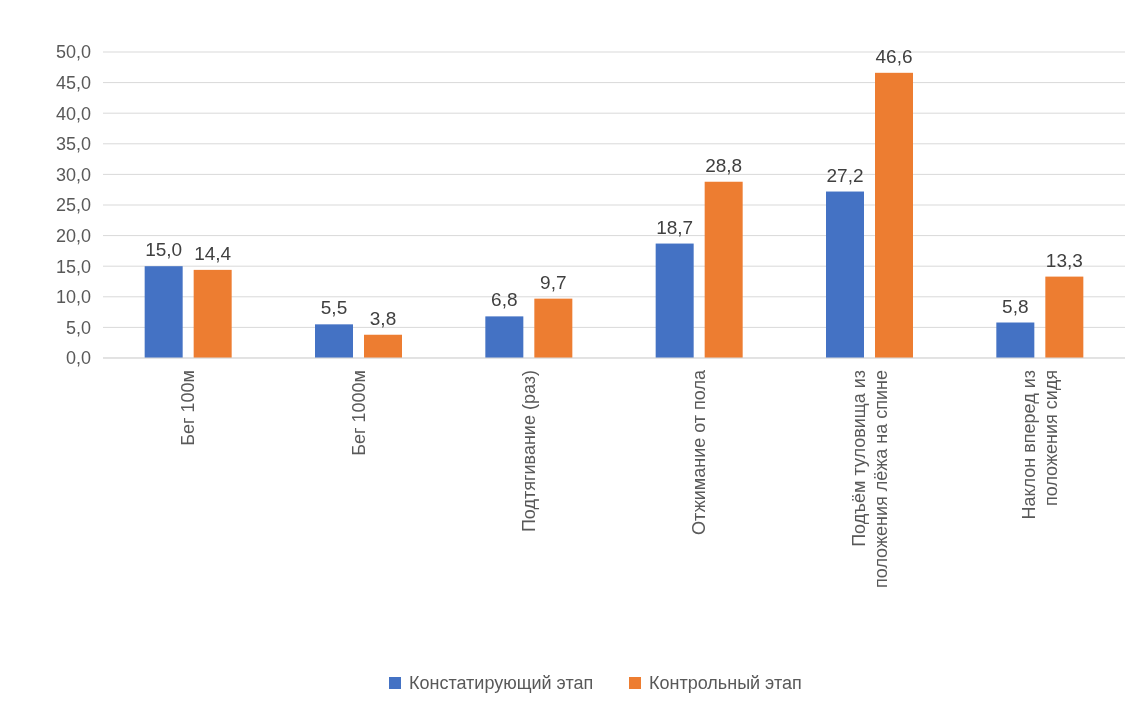 This screenshot has width=1137, height=706. What do you see at coordinates (334, 308) in the screenshot?
I see `data-label: 5,5` at bounding box center [334, 308].